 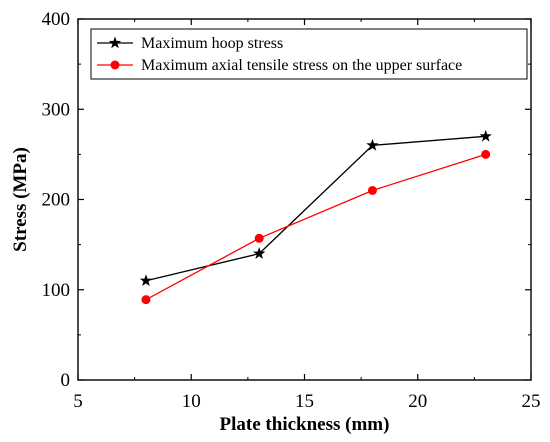 I want to click on x-tick-label: 20, so click(x=417, y=401).